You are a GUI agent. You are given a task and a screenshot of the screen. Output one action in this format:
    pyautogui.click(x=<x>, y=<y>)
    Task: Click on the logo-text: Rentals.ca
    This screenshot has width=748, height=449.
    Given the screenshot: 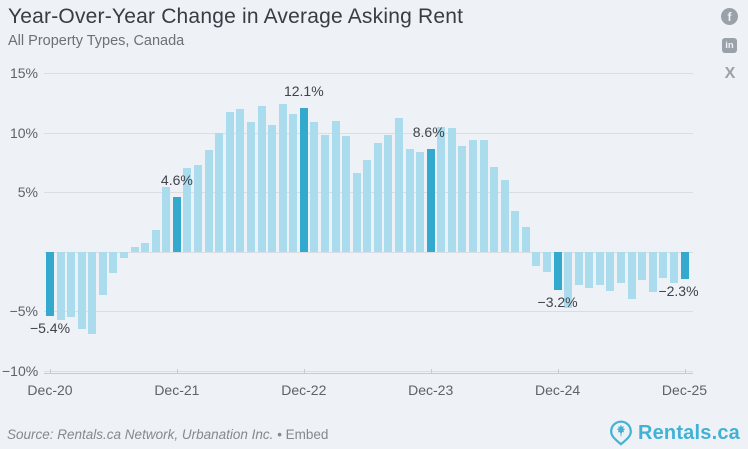 What is the action you would take?
    pyautogui.click(x=688, y=432)
    